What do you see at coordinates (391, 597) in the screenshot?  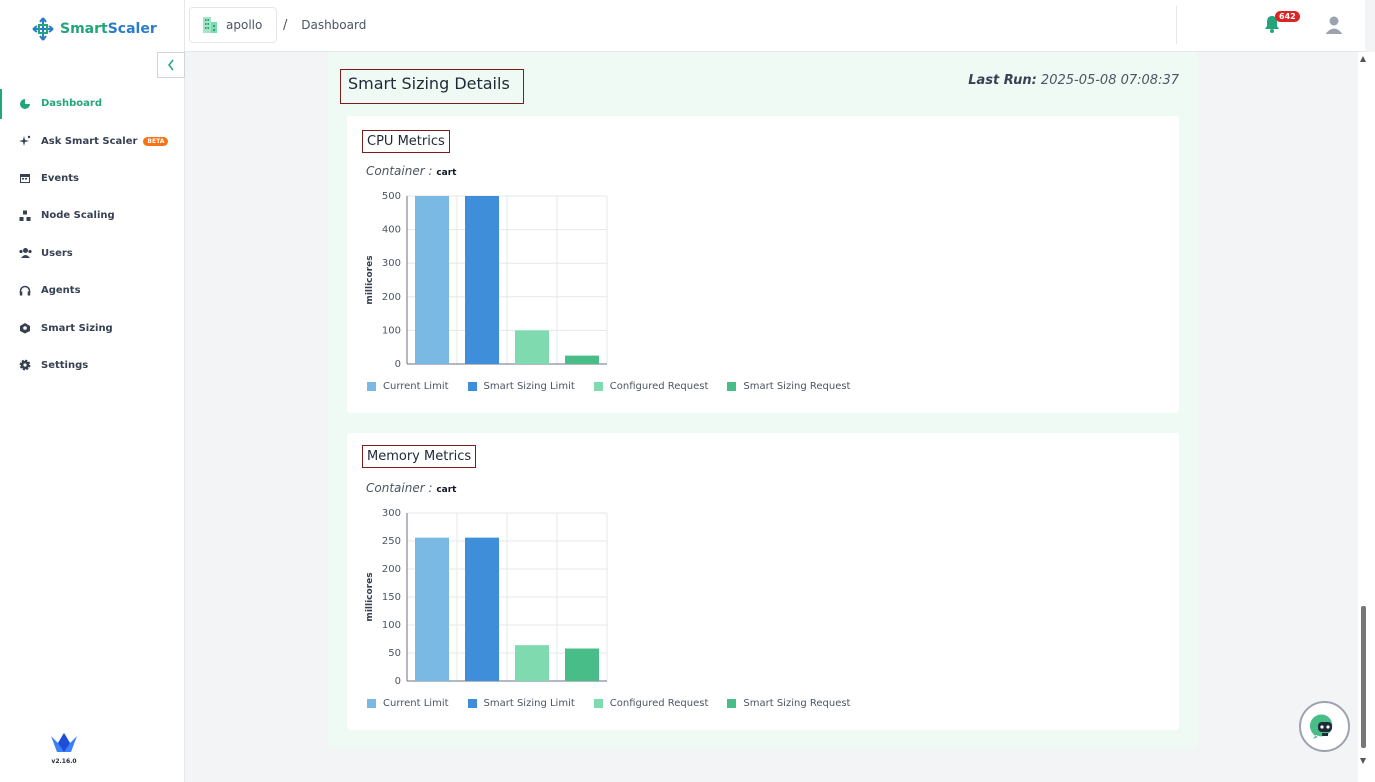 I see `y-tick-label: 150` at bounding box center [391, 597].